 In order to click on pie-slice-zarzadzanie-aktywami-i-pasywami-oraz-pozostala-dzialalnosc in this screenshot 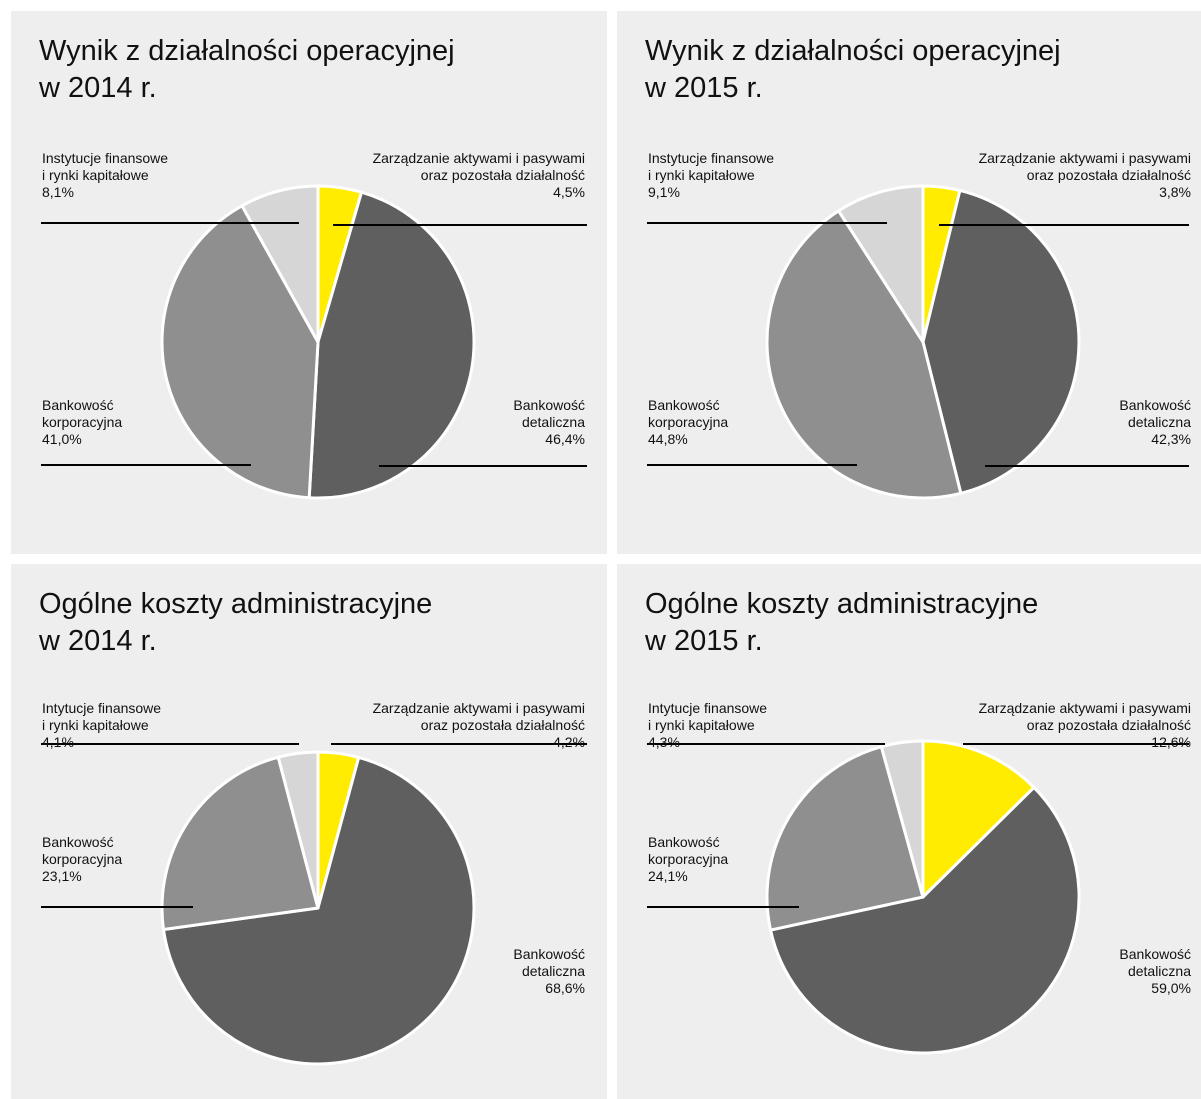, I will do `click(978, 819)`.